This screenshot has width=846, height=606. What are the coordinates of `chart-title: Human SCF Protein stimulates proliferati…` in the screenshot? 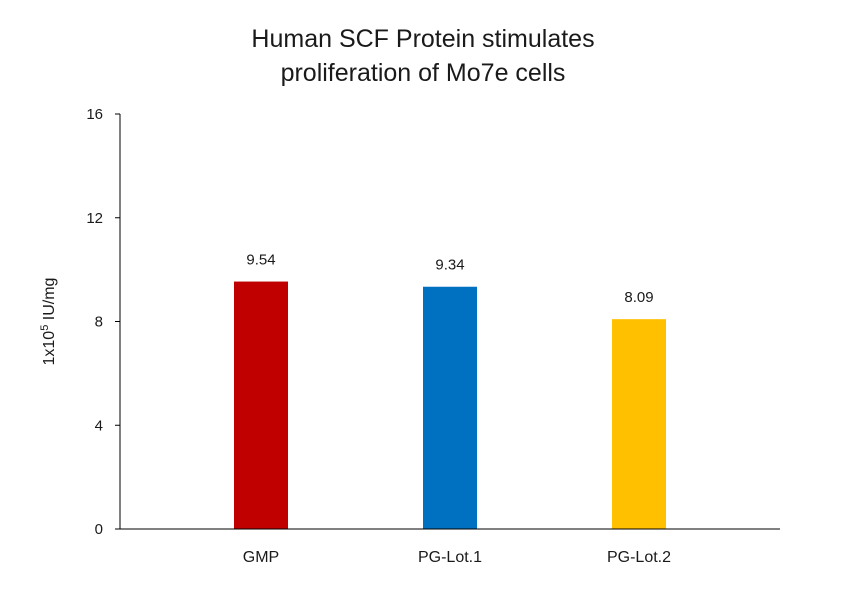 It's located at (423, 56).